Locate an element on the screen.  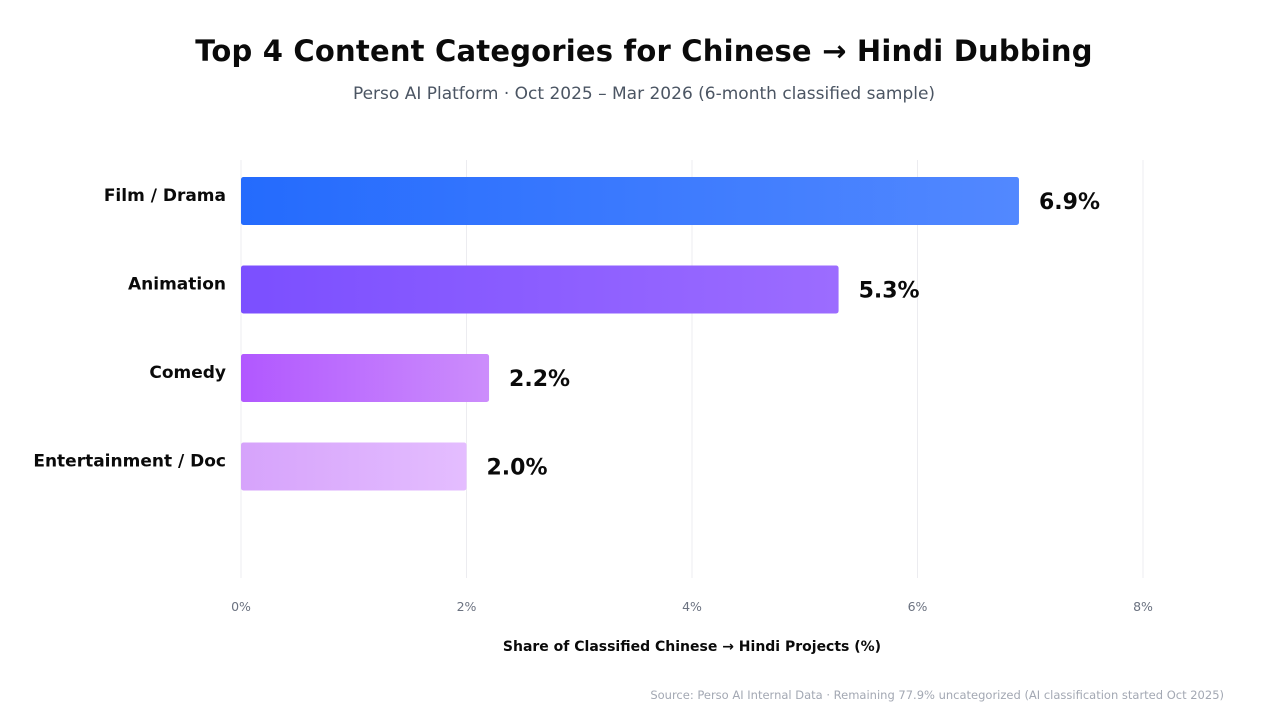
category-label: Film / Drama is located at coordinates (165, 196).